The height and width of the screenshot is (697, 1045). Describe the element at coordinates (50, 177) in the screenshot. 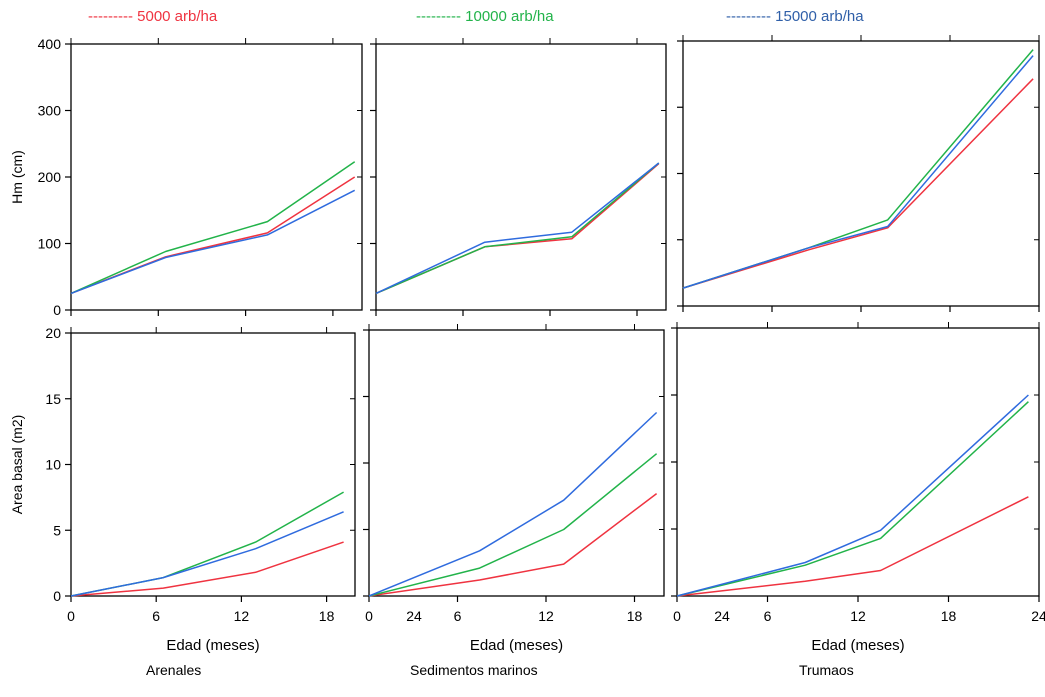

I see `y-tick-label: 200` at that location.